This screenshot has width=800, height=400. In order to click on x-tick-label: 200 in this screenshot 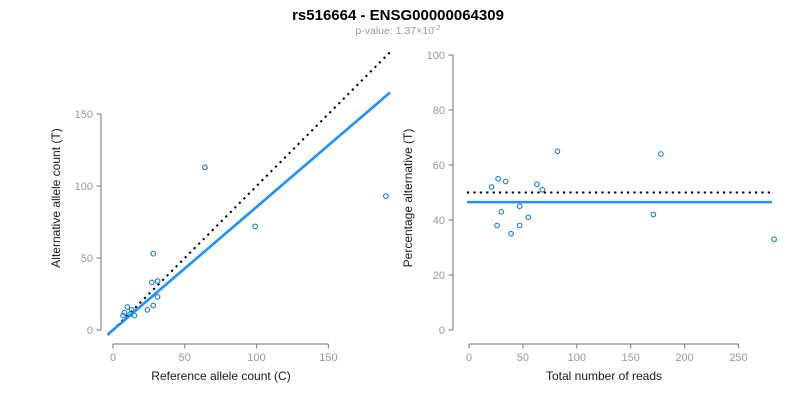, I will do `click(684, 358)`.